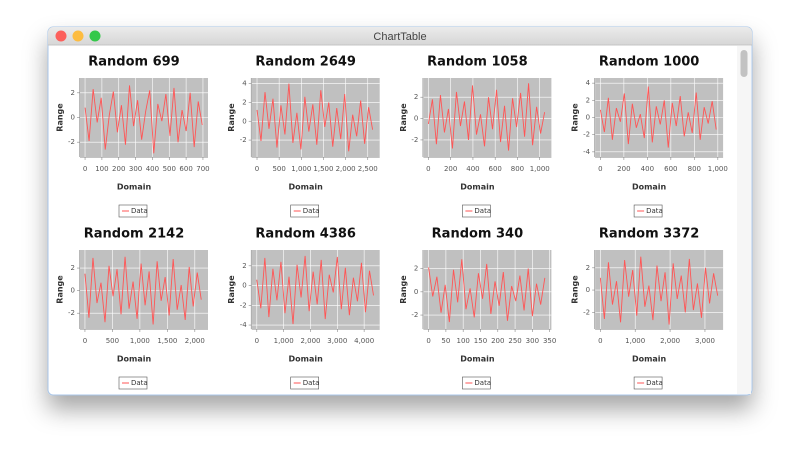  Describe the element at coordinates (399, 37) in the screenshot. I see `window-title: ChartTable` at that location.